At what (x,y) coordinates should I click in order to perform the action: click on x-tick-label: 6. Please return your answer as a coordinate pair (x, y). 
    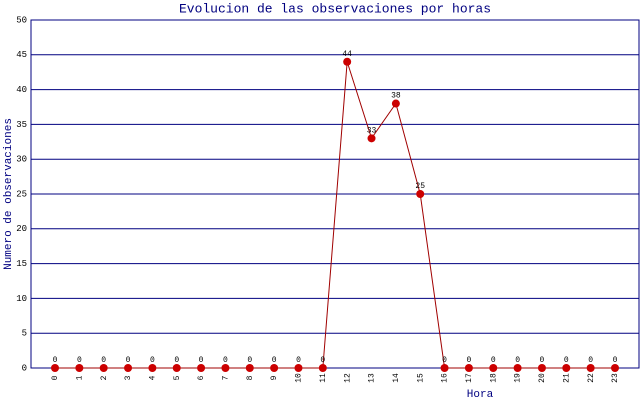
    Looking at the image, I should click on (201, 377).